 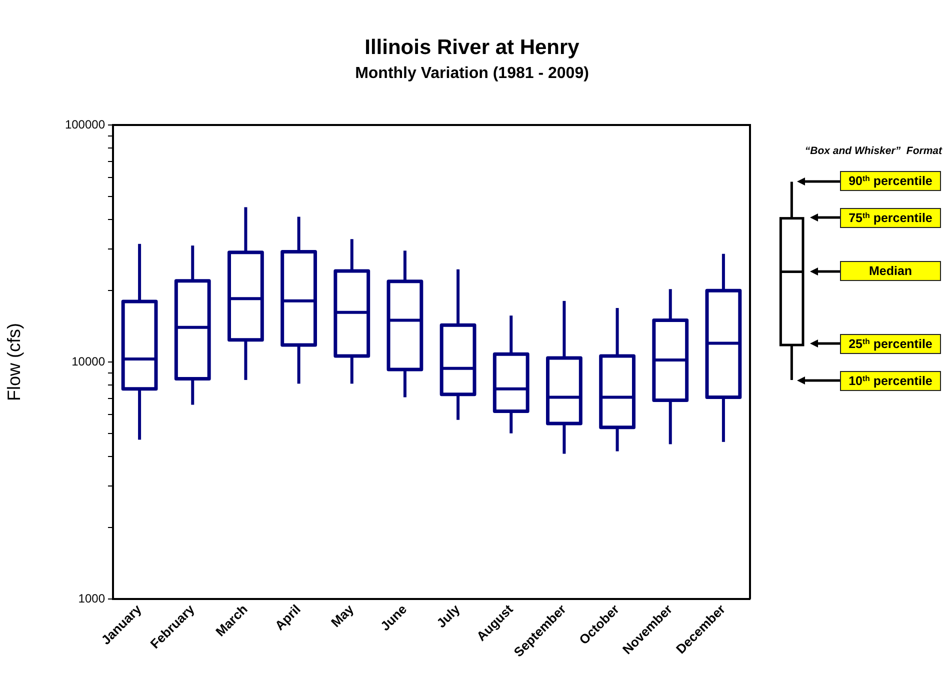 I want to click on text: 10$^{th}$ percentile, so click(x=890, y=380).